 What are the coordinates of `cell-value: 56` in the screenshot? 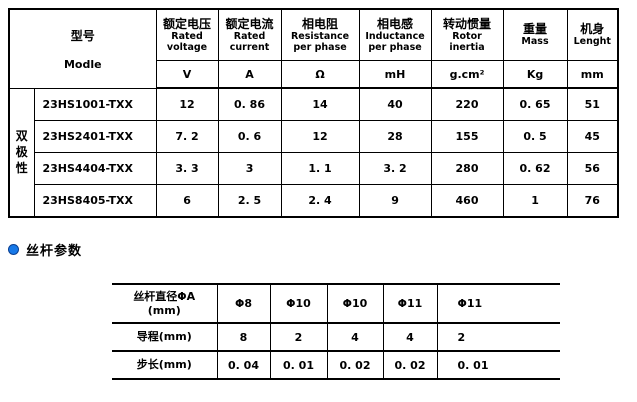 It's located at (592, 168).